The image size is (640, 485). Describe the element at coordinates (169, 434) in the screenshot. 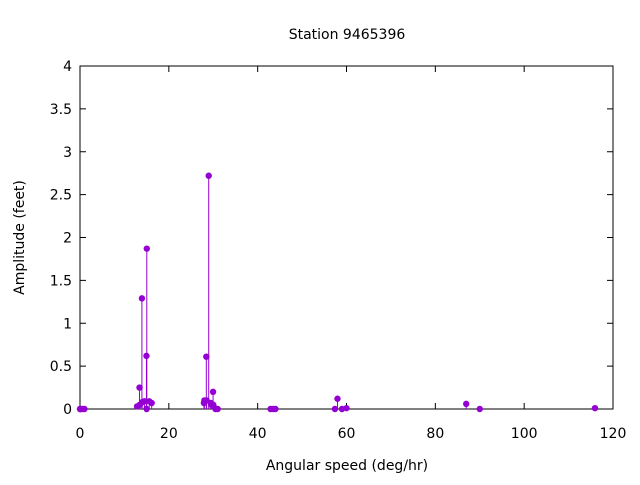

I see `x-tick-label: 20` at that location.